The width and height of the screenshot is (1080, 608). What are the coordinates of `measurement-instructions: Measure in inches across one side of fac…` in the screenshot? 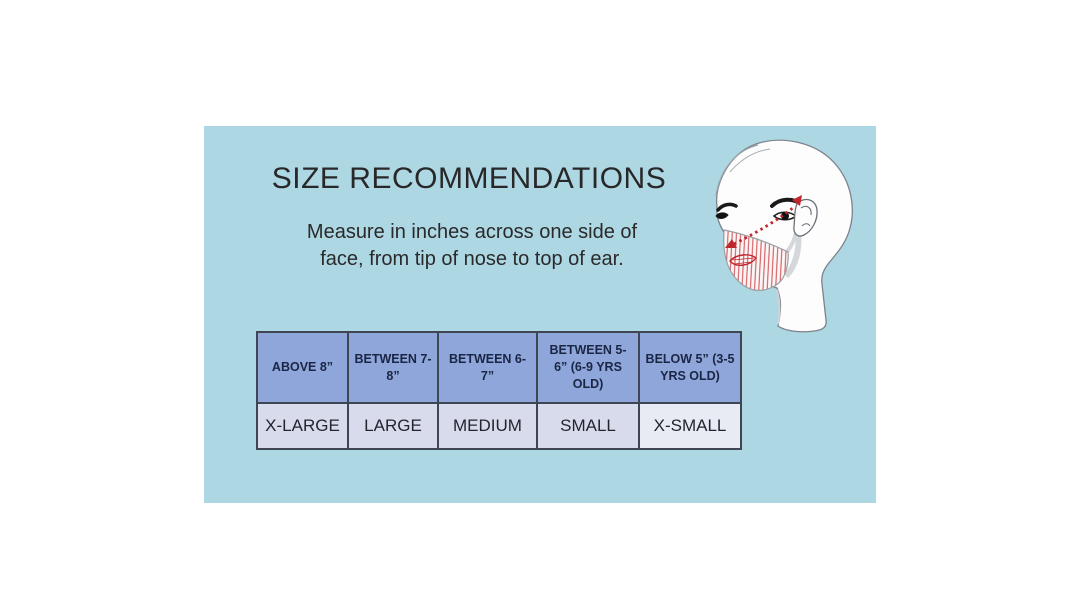 It's located at (472, 246).